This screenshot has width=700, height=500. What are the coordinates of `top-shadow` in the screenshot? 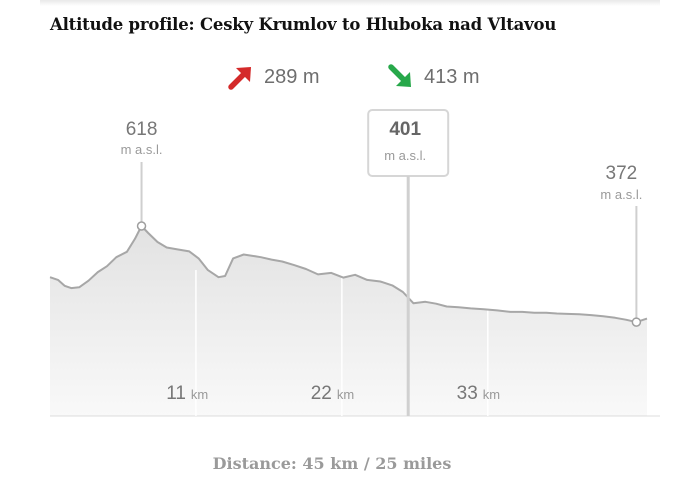 It's located at (350, 3).